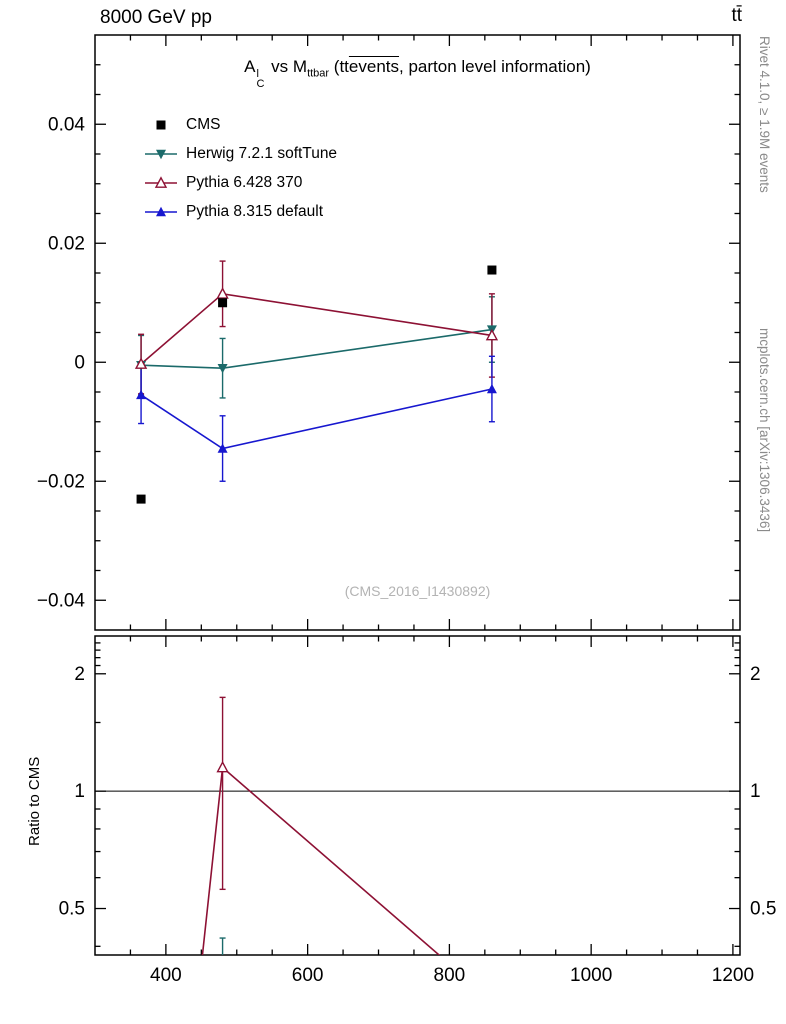 The height and width of the screenshot is (1024, 786). What do you see at coordinates (255, 211) in the screenshot?
I see `legend-label: Pythia 8.315 default` at bounding box center [255, 211].